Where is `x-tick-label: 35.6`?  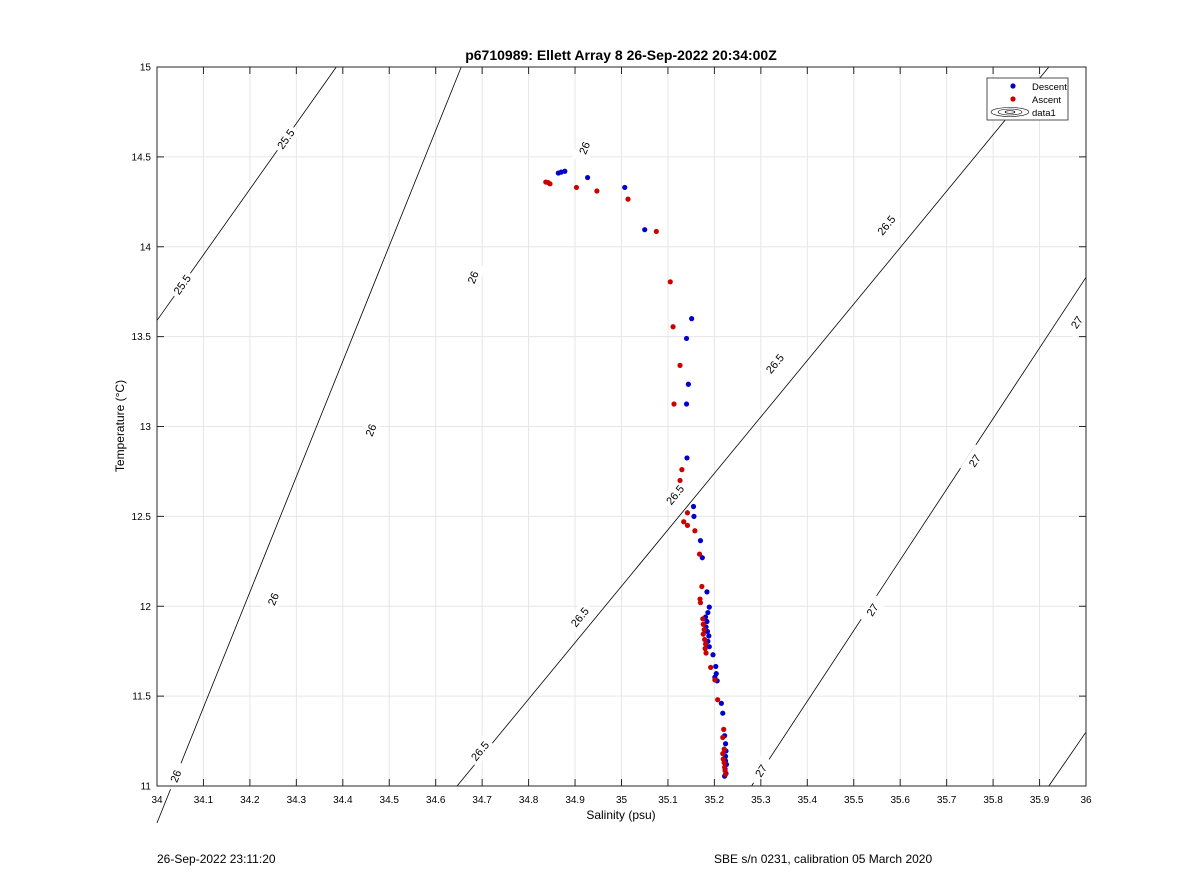 x-tick-label: 35.6 is located at coordinates (900, 800).